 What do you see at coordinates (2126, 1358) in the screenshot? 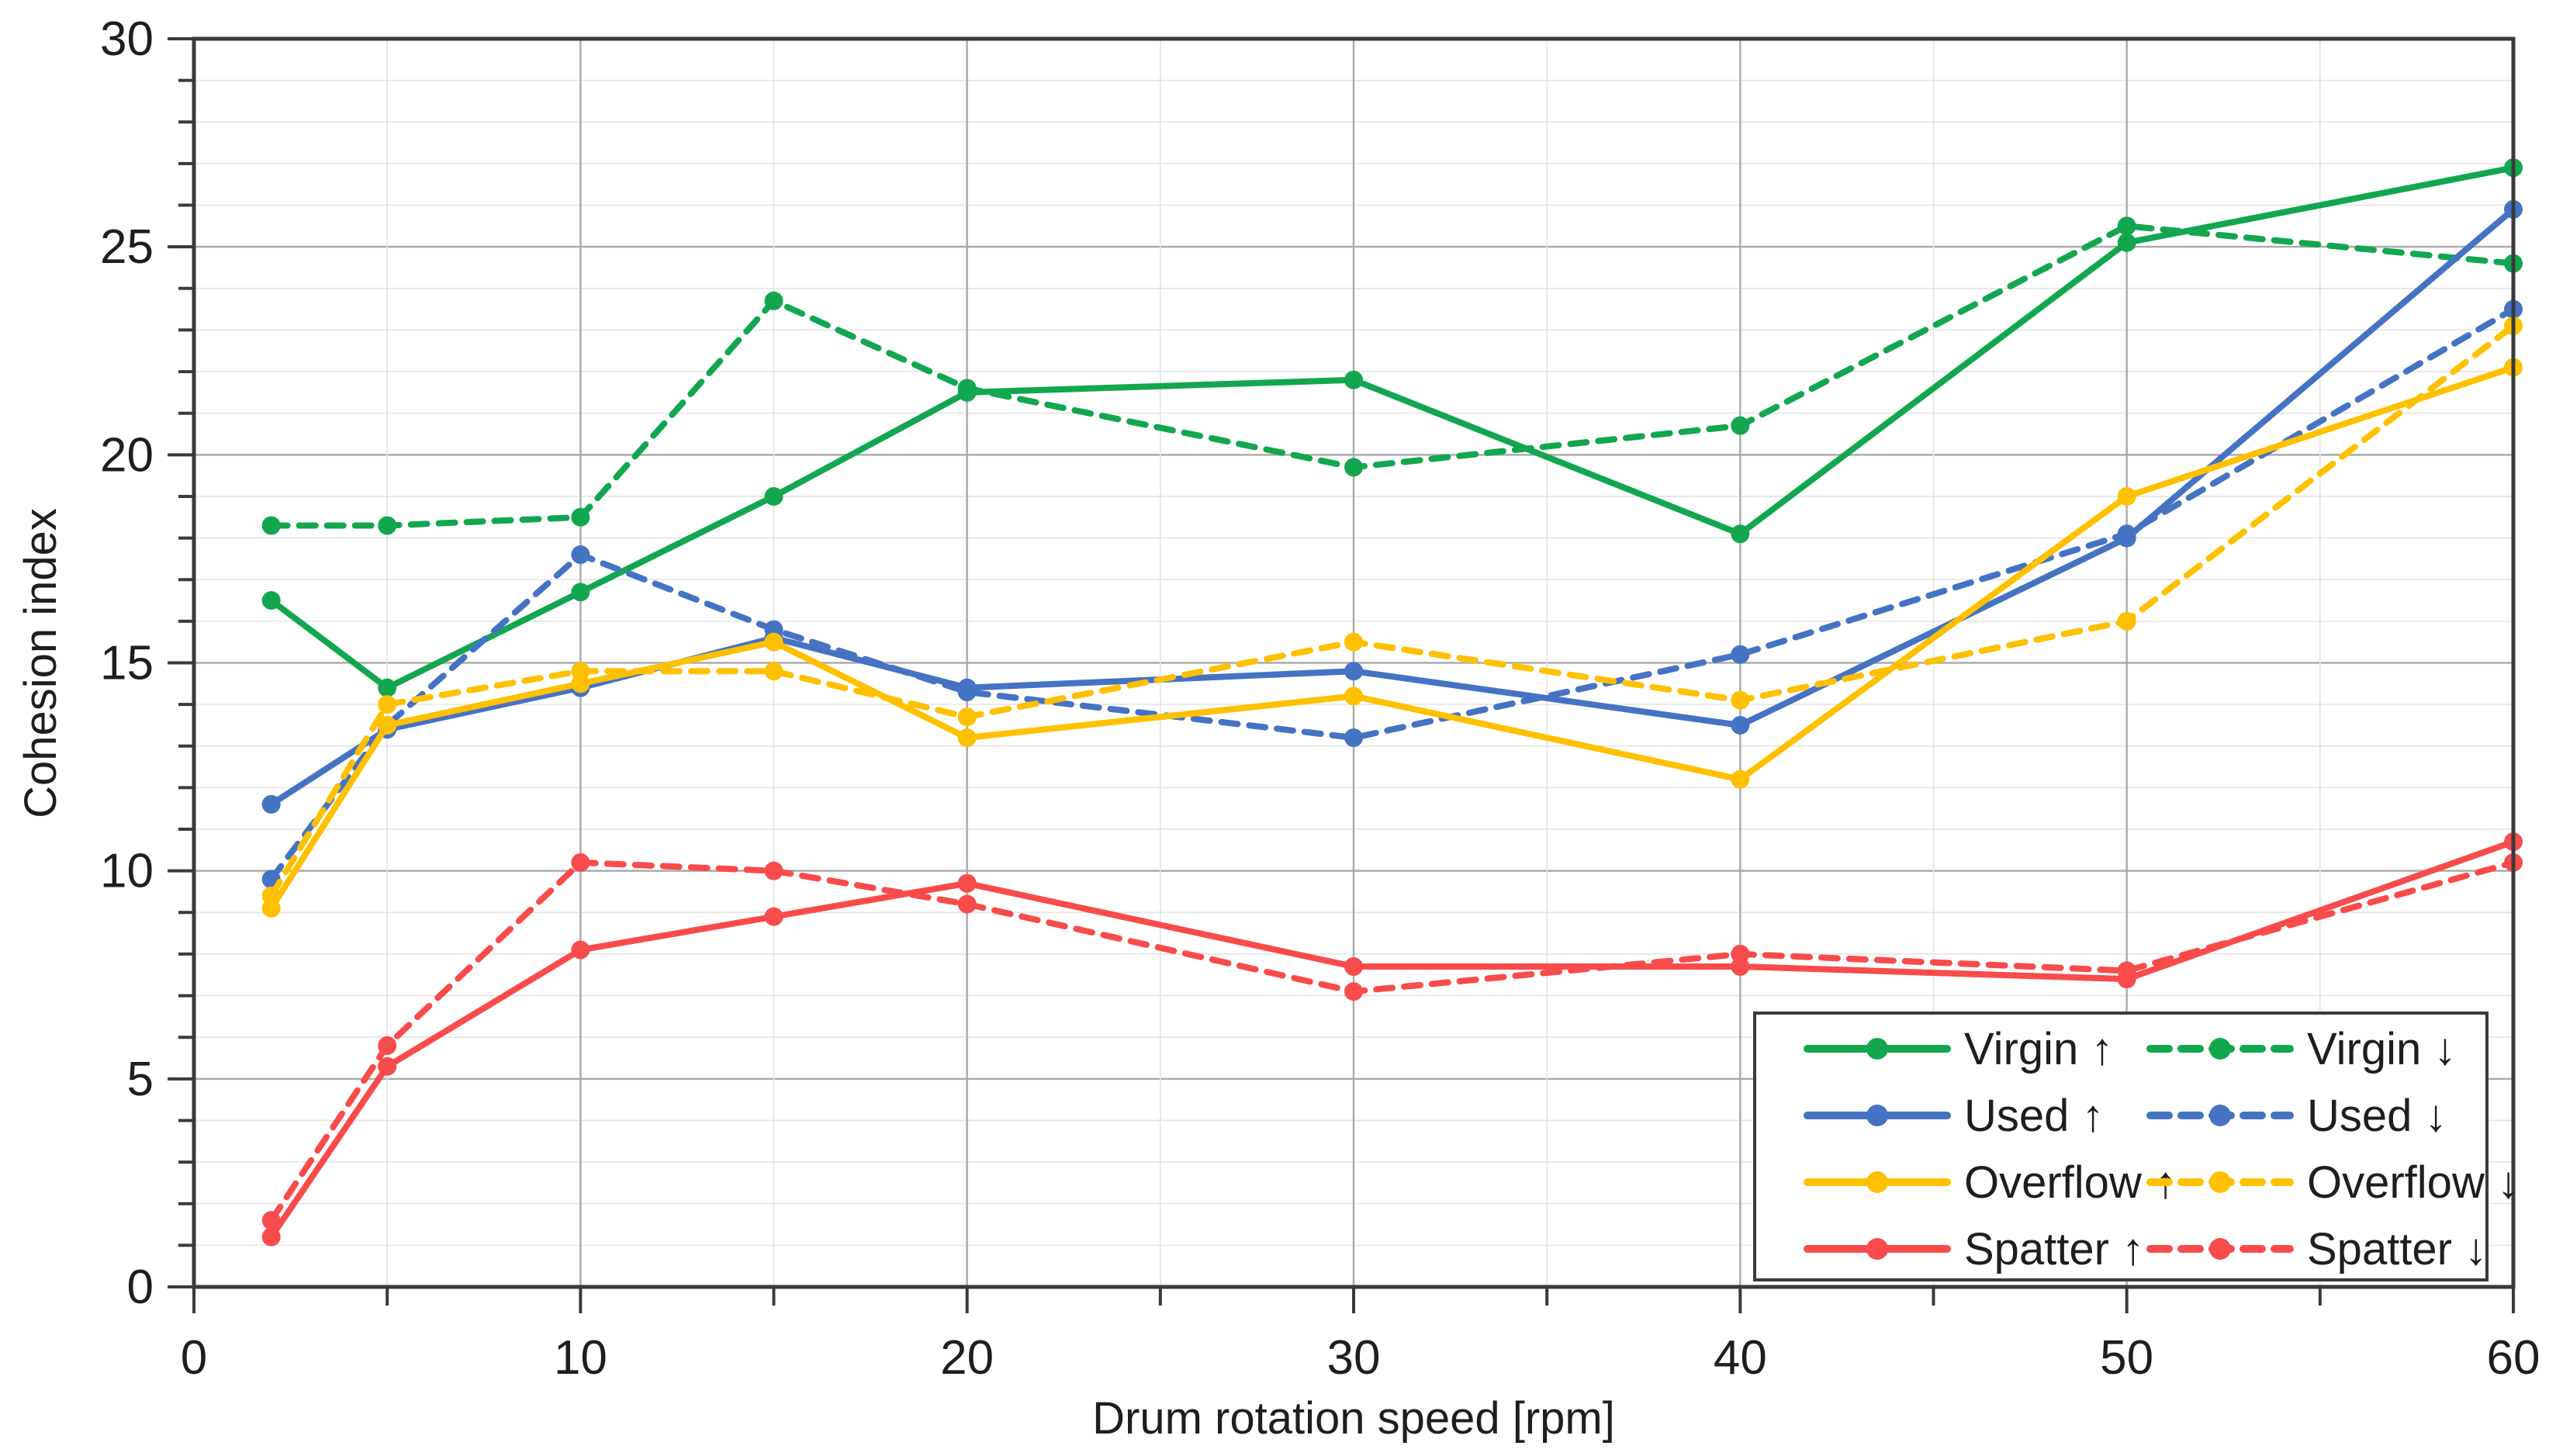
I see `x-tick-label: 50` at bounding box center [2126, 1358].